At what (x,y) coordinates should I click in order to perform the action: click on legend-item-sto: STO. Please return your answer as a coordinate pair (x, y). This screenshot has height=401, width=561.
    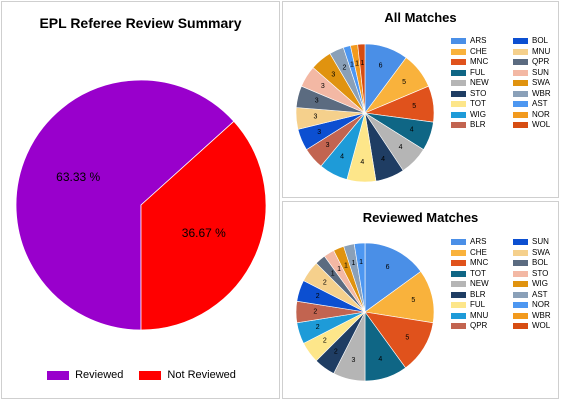
    Looking at the image, I should click on (482, 94).